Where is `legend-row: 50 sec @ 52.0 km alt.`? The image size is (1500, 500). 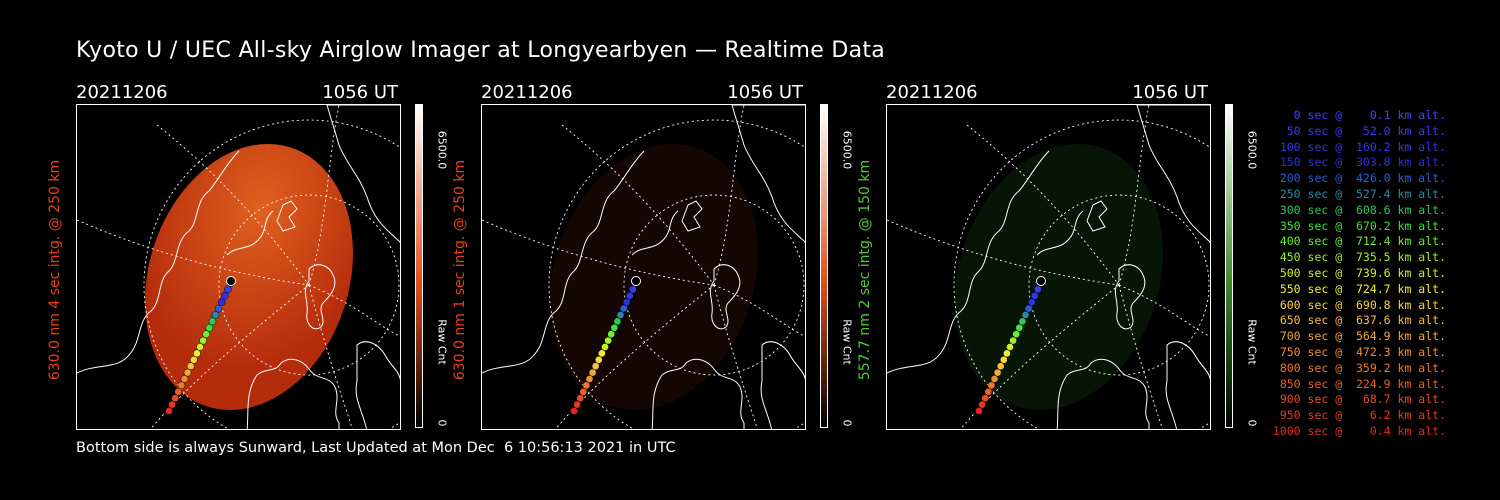 legend-row: 50 sec @ 52.0 km alt. is located at coordinates (1366, 130).